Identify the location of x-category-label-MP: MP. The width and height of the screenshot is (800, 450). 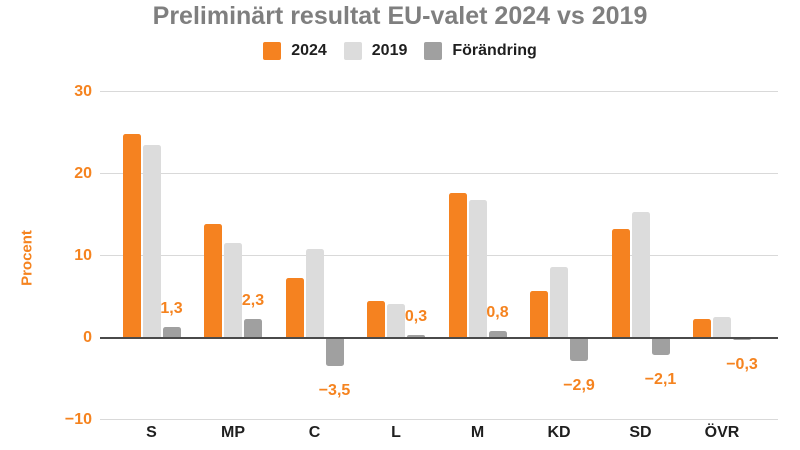
(233, 432).